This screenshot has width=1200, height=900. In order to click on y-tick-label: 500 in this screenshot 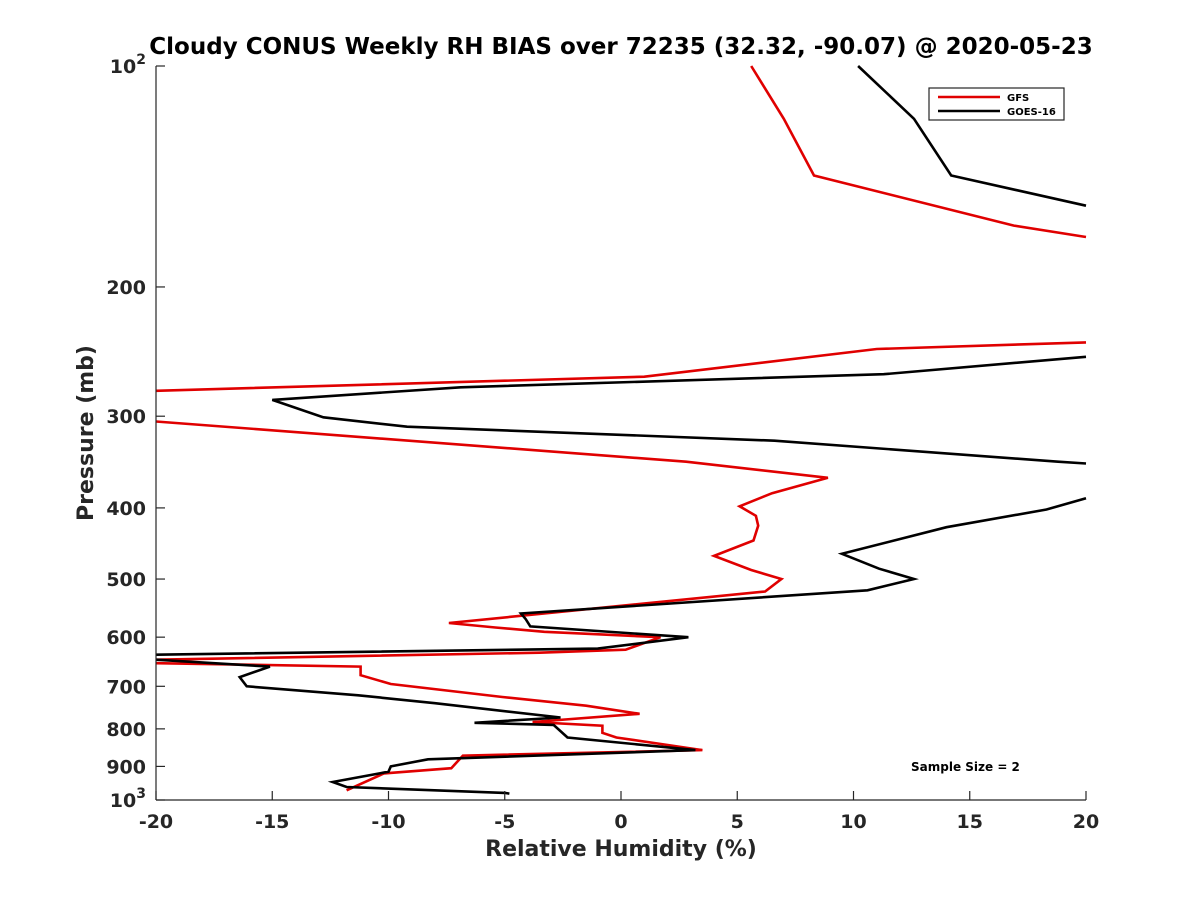, I will do `click(126, 580)`.